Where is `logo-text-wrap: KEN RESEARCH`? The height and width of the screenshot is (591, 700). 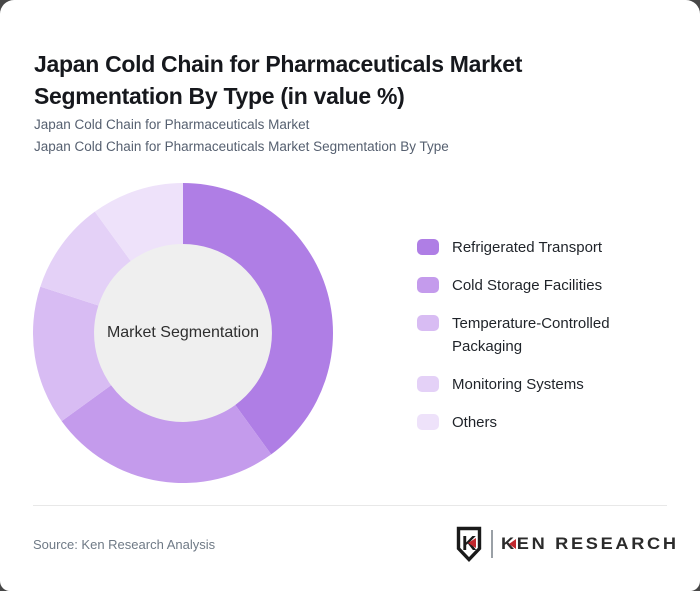 logo-text-wrap: KEN RESEARCH is located at coordinates (588, 544).